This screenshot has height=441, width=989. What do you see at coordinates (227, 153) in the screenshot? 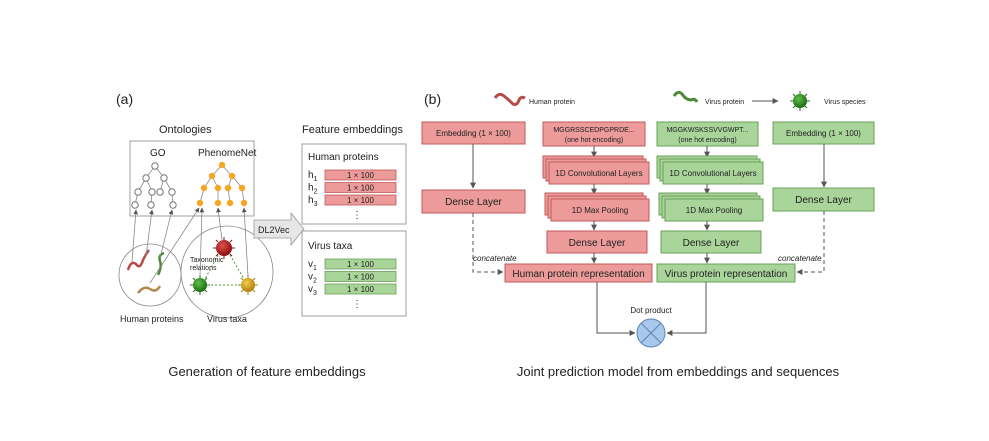
I see `phenomenet-label: PhenomeNet` at bounding box center [227, 153].